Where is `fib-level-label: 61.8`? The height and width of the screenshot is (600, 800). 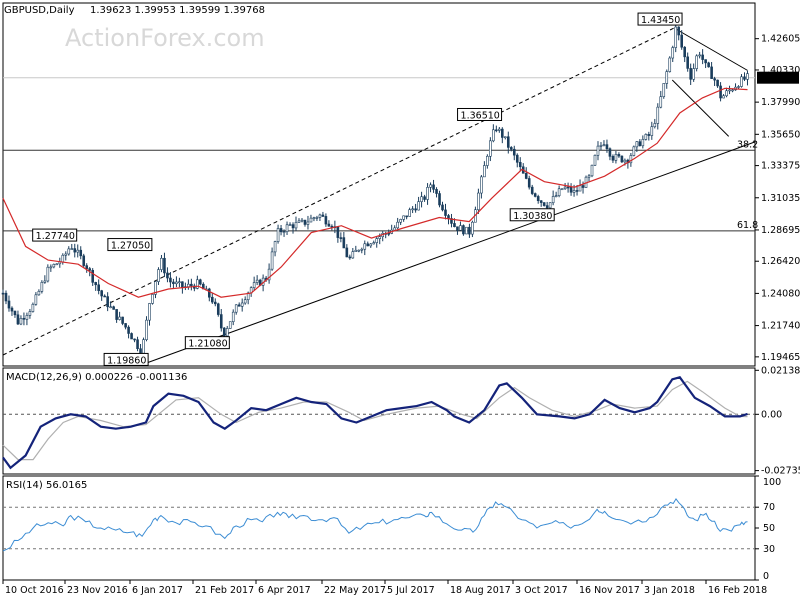
fib-level-label: 61.8 is located at coordinates (747, 225).